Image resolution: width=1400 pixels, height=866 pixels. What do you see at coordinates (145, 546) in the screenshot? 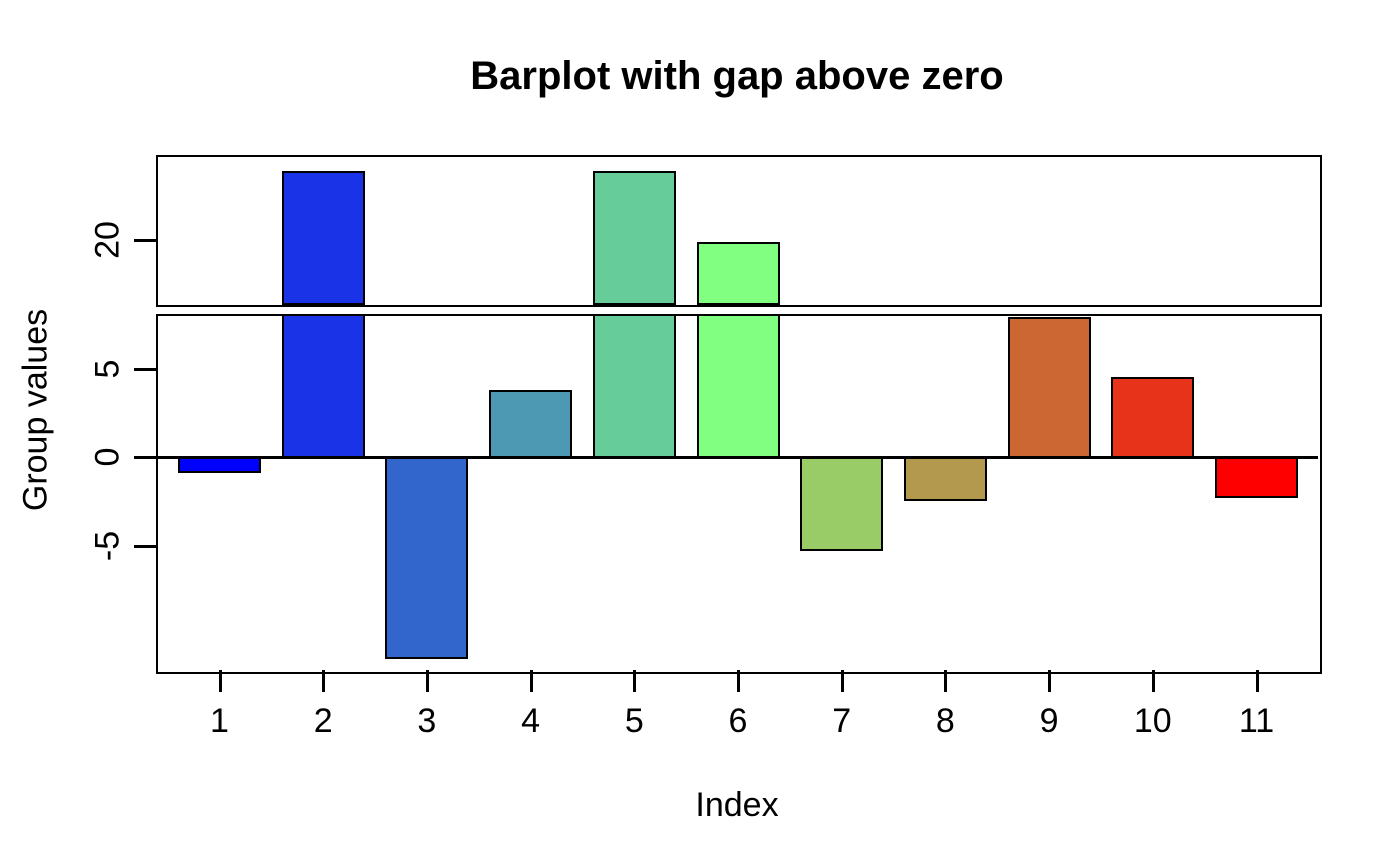
I see `y-tick--5` at bounding box center [145, 546].